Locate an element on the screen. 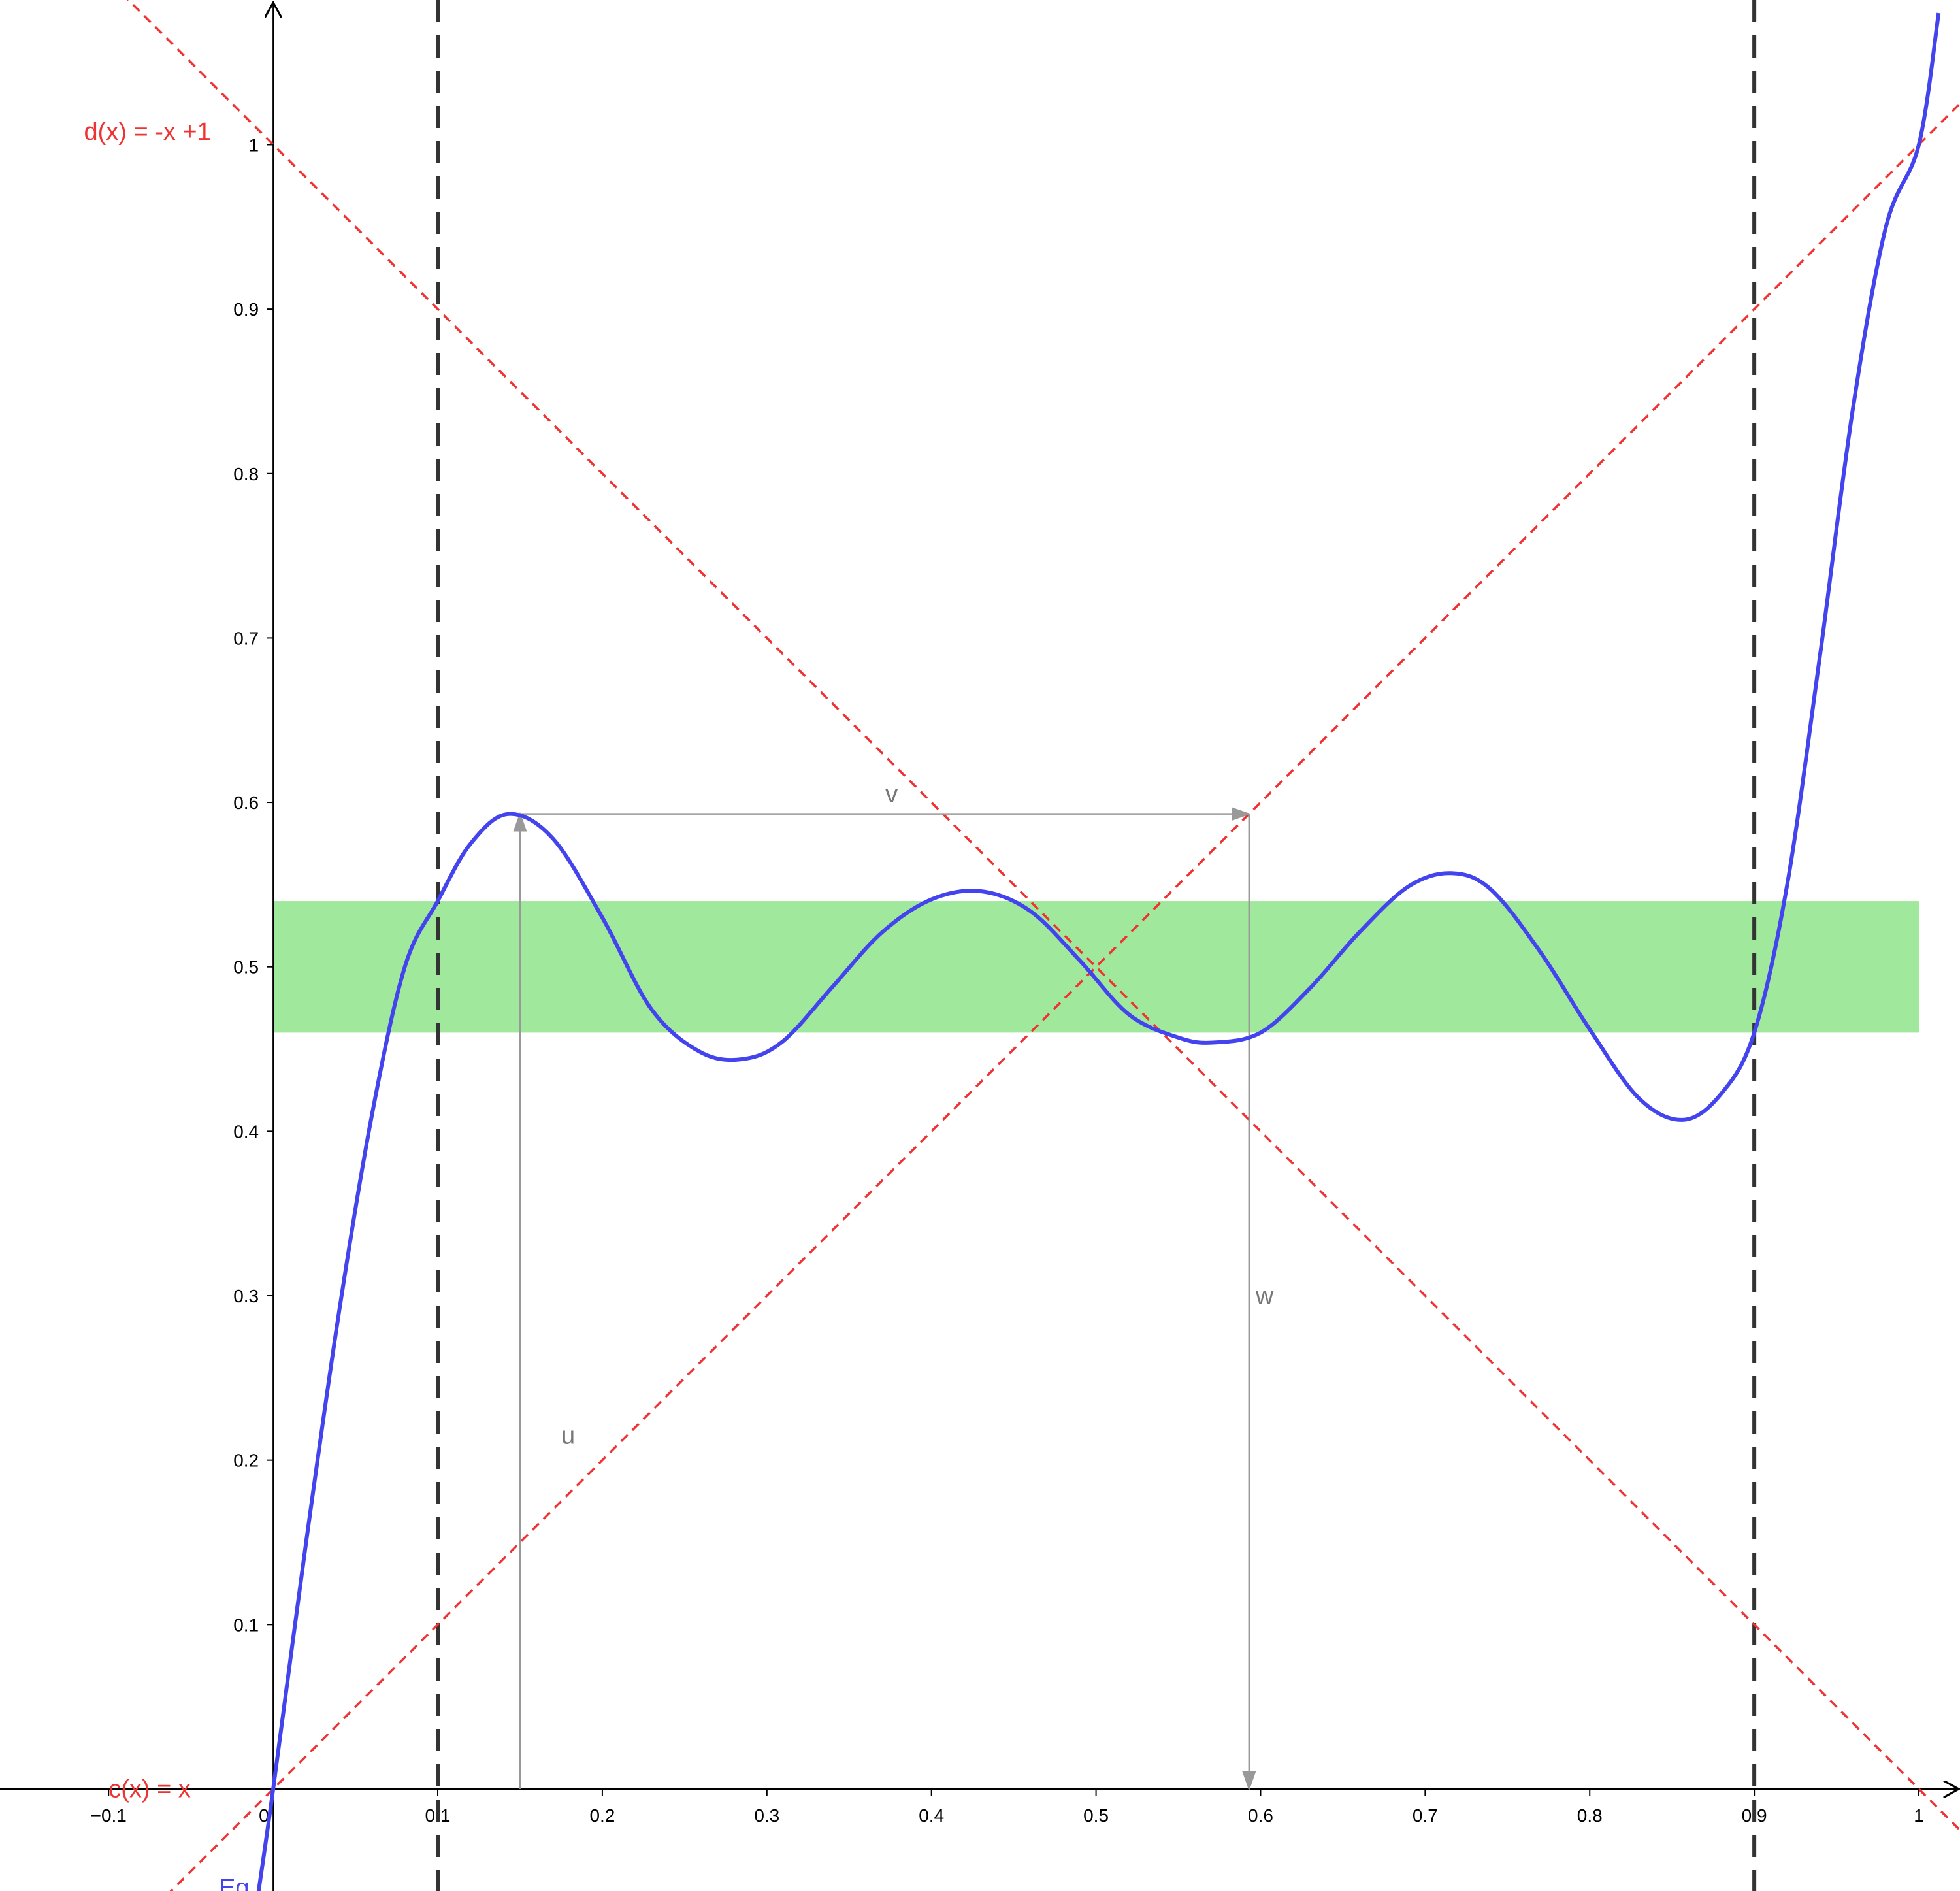  band-layer is located at coordinates (1096, 967).